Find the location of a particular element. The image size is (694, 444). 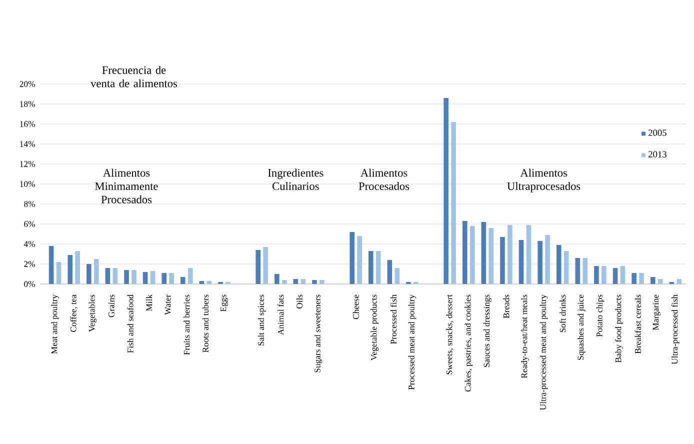

legend-label: 2005 is located at coordinates (657, 133).